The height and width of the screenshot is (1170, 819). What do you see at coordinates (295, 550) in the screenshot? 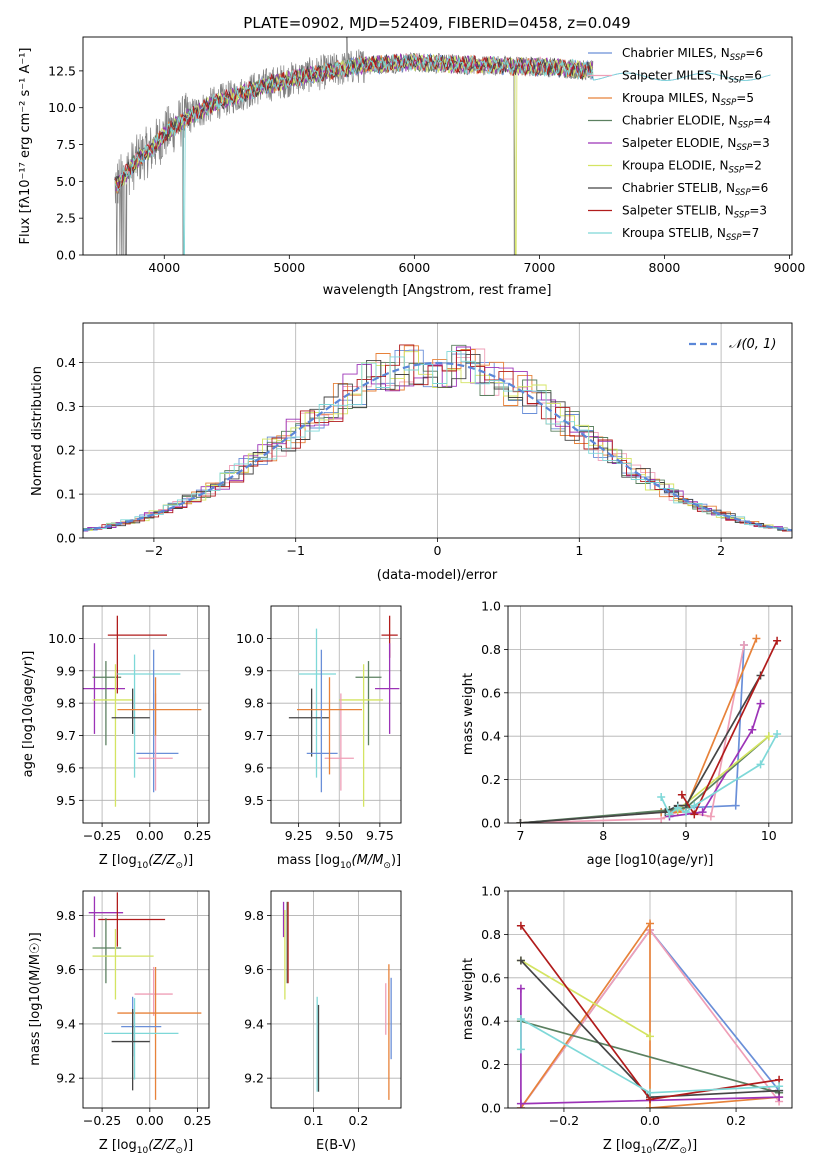
I see `x-tick-label: −1` at bounding box center [295, 550].